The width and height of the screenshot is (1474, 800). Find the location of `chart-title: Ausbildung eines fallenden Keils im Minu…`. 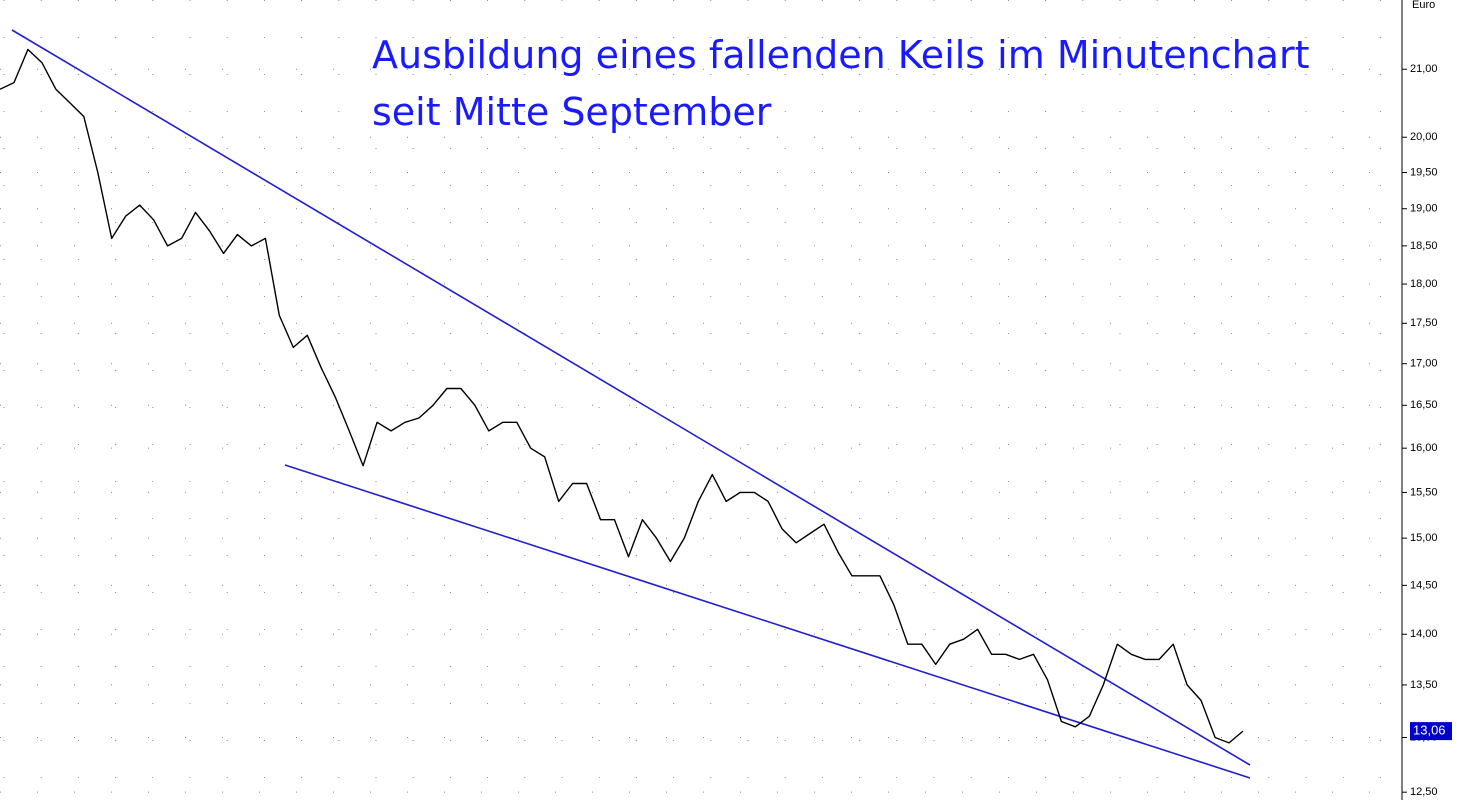

chart-title: Ausbildung eines fallenden Keils im Minu… is located at coordinates (841, 55).